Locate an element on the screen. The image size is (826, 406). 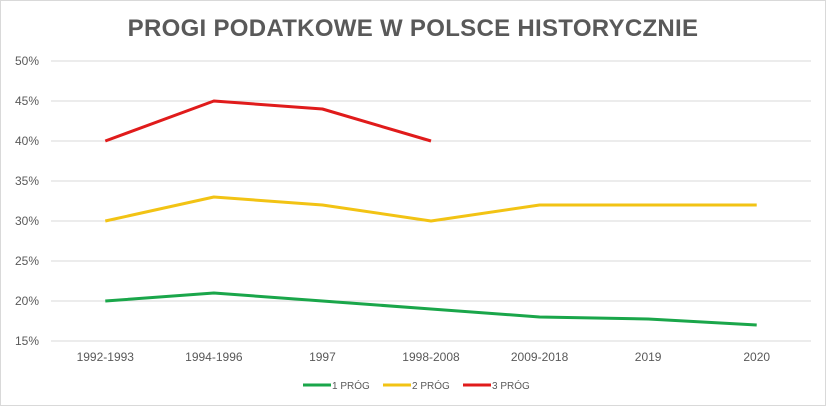
y-tick-label: 25% is located at coordinates (27, 261).